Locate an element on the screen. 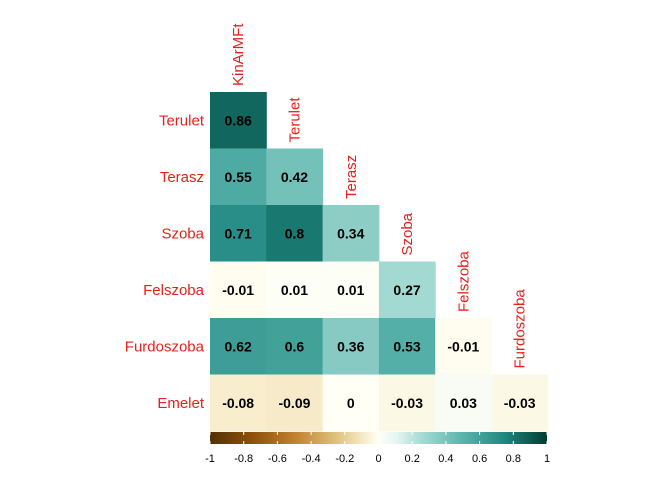  cell-value-label: 0.03 is located at coordinates (463, 403).